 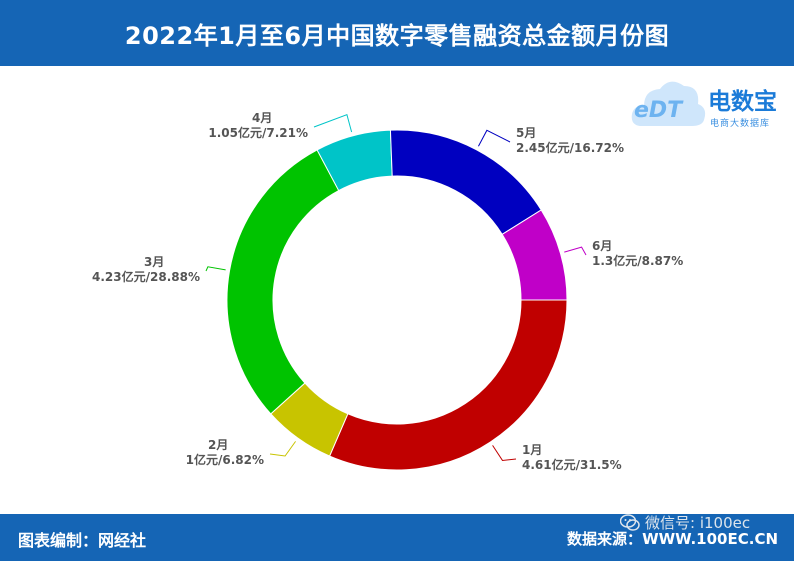 What do you see at coordinates (526, 133) in the screenshot?
I see `slice-label-5: 5月` at bounding box center [526, 133].